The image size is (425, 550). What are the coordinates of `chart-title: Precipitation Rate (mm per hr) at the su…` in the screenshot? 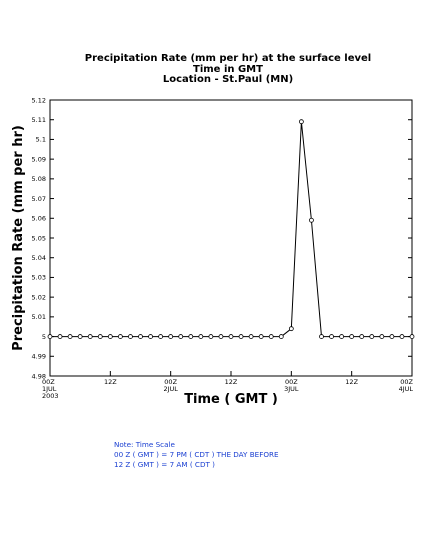 It's located at (228, 69).